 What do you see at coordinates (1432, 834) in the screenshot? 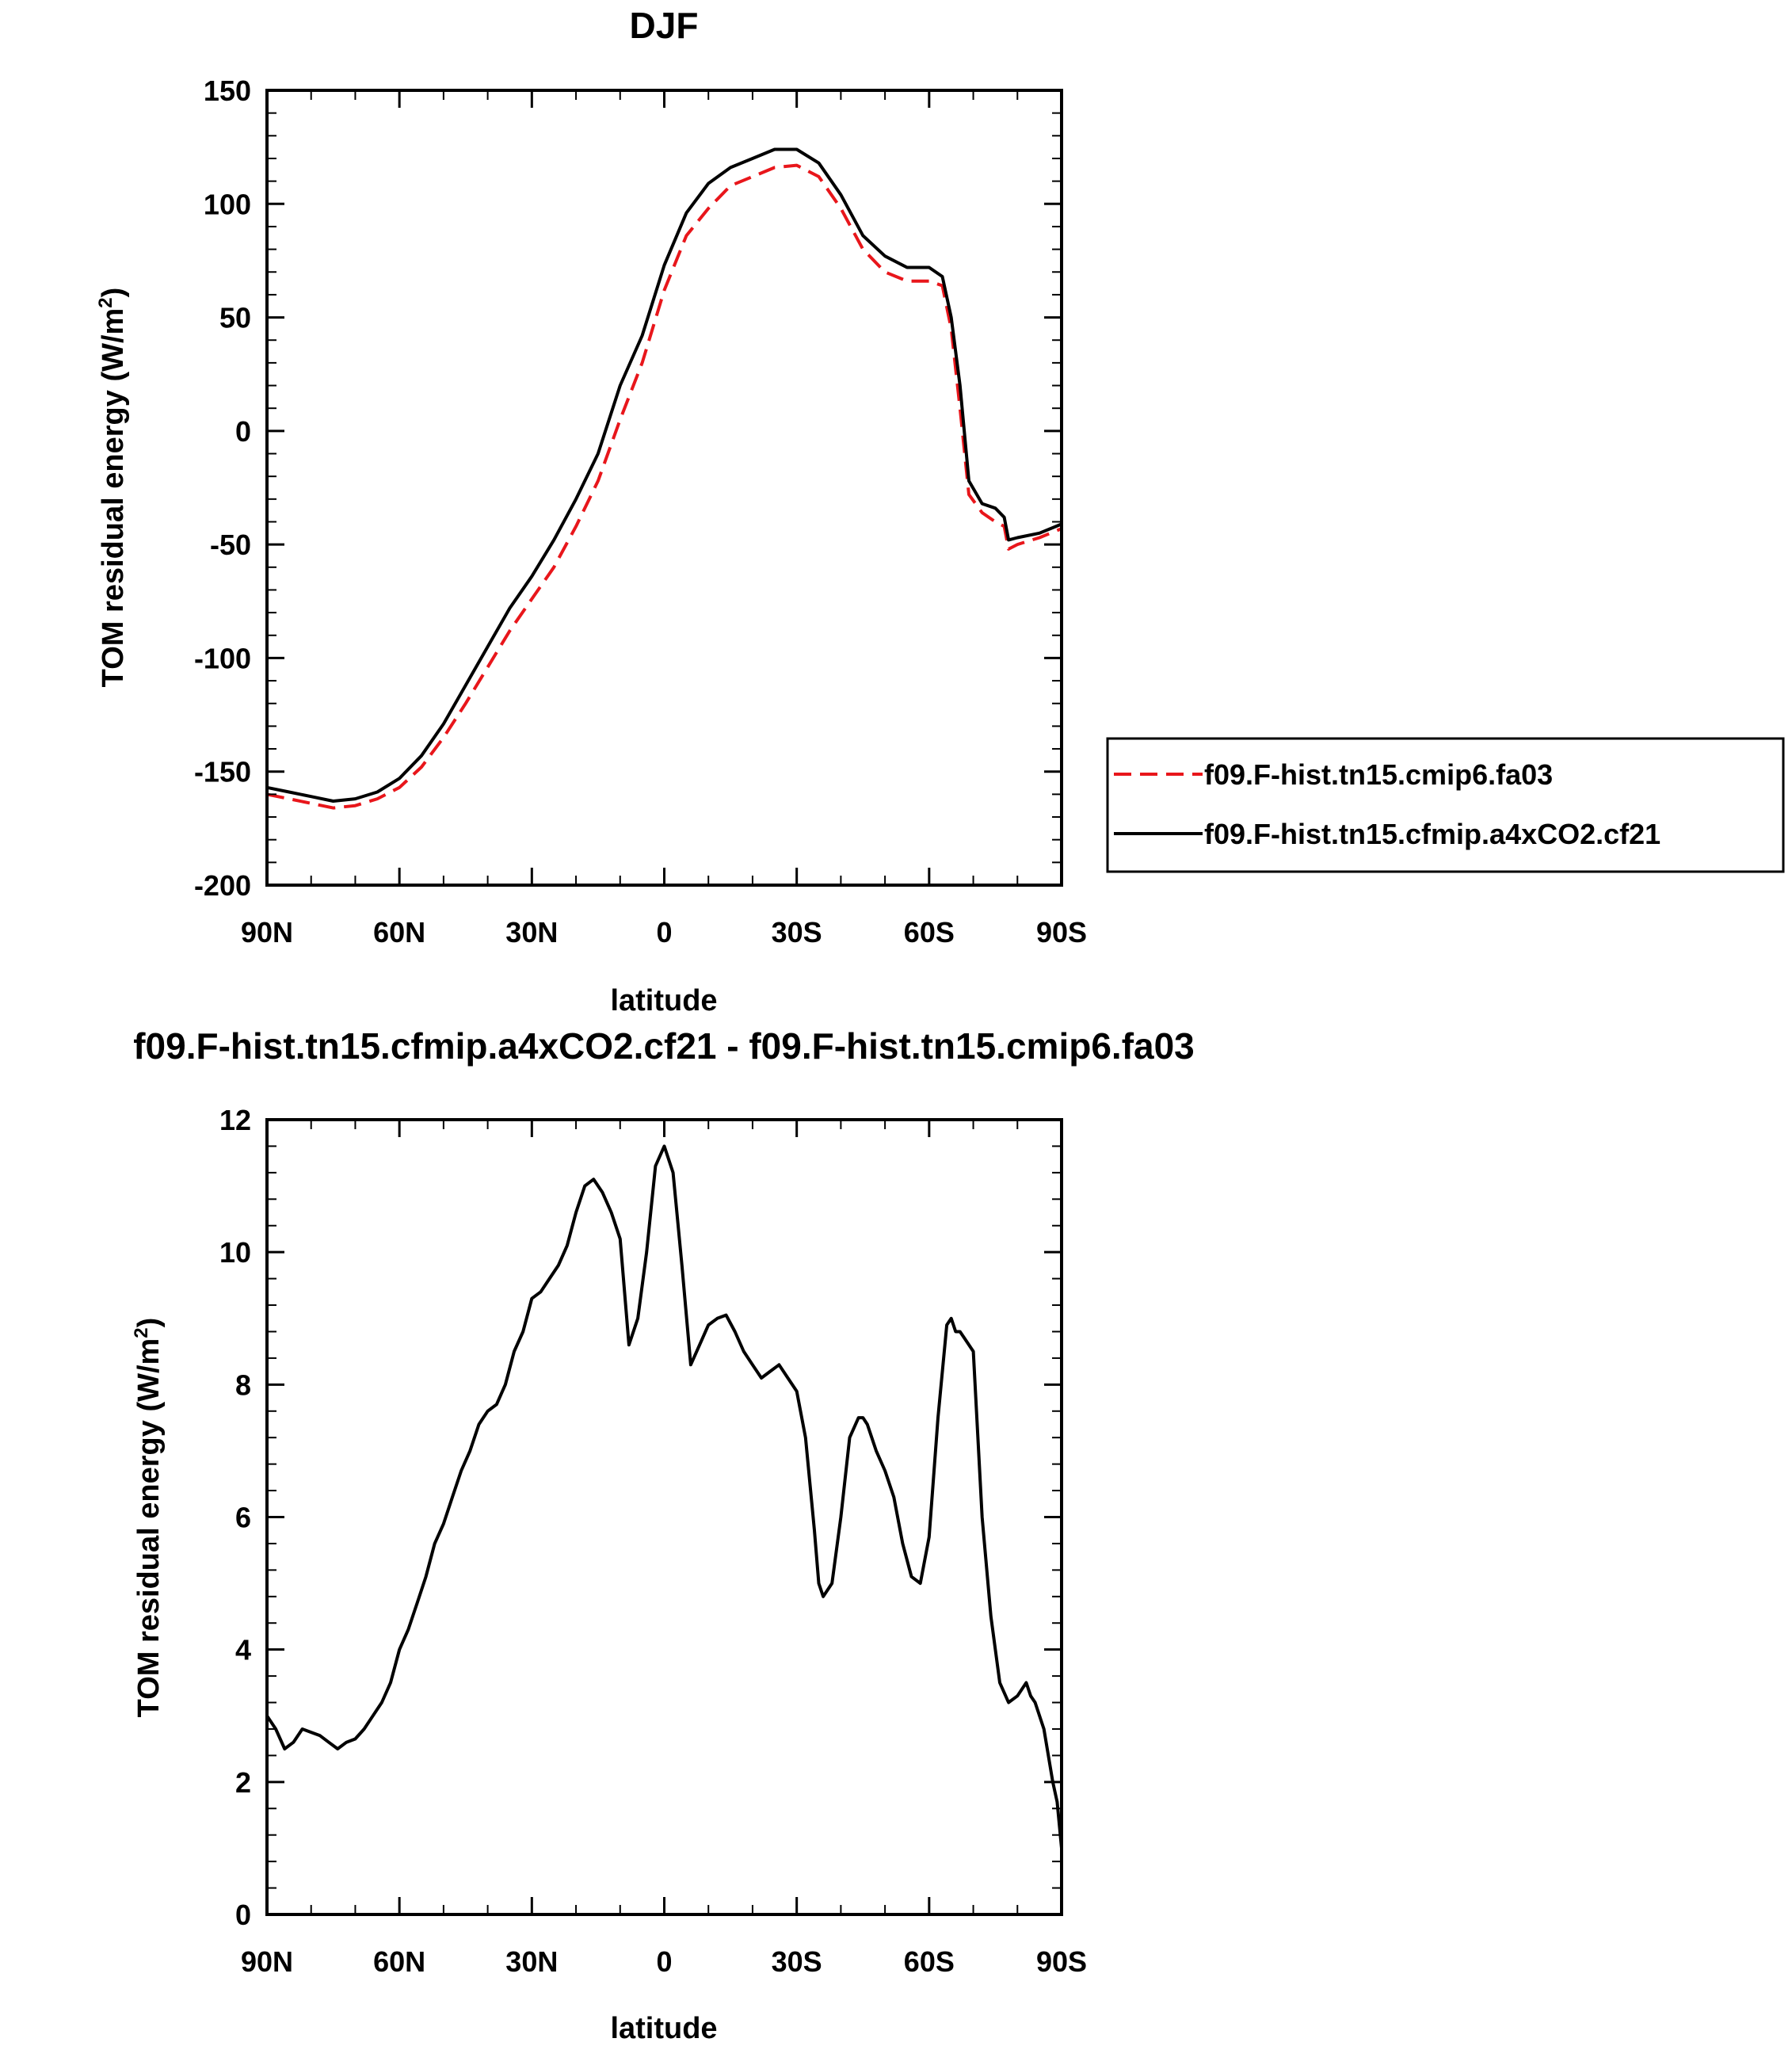
I see `legend-label-cf21: f09.F-hist.tn15.cfmip.a4xCO2.cf21` at bounding box center [1432, 834].